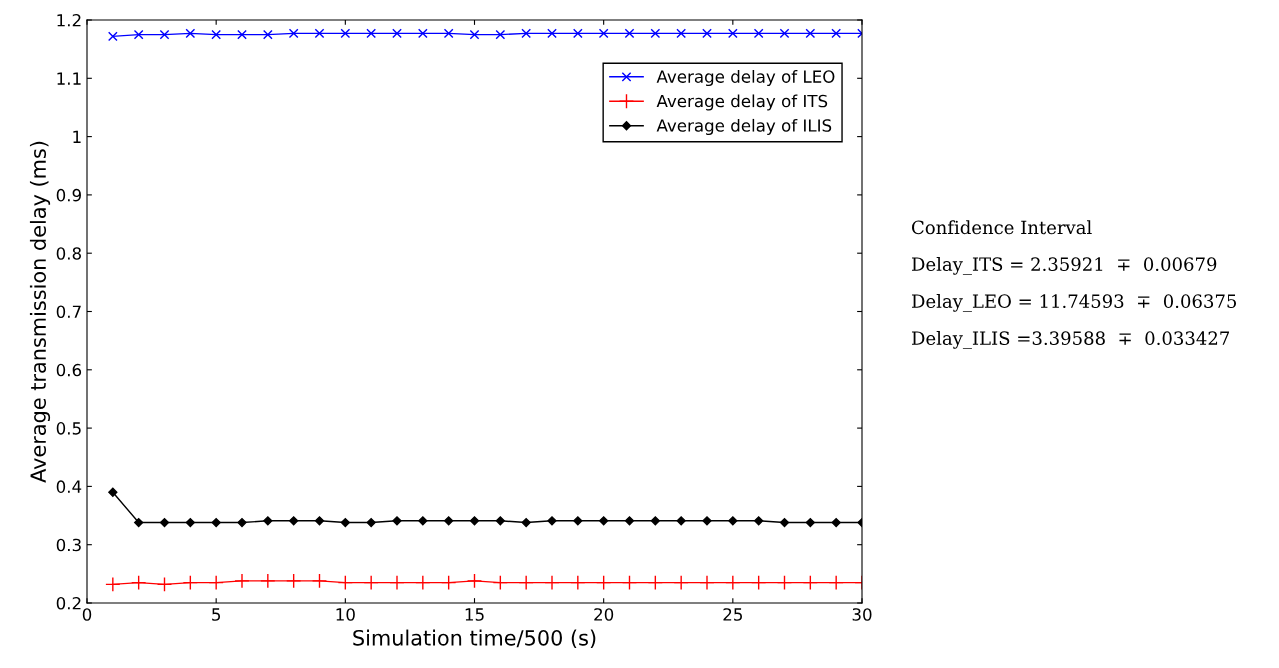 The height and width of the screenshot is (668, 1279). I want to click on y-tick-label: 0.2, so click(68, 603).